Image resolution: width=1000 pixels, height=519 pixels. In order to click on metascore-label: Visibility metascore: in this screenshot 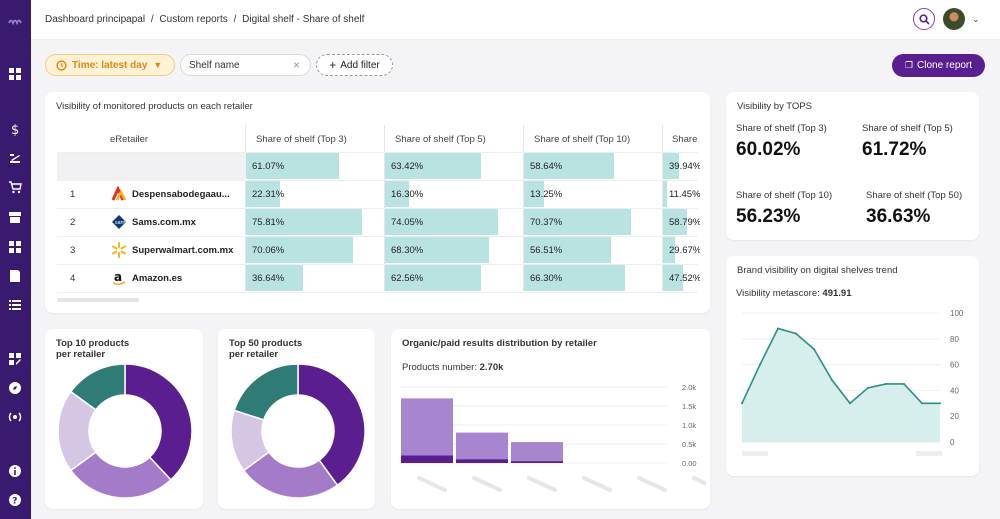, I will do `click(778, 293)`.